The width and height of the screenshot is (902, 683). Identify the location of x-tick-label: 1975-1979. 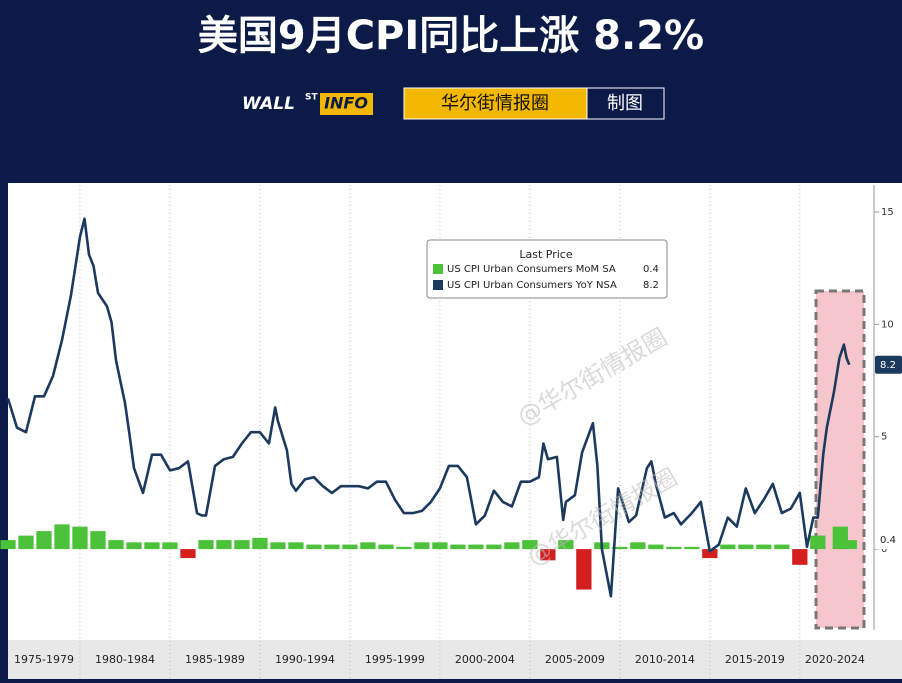
(44, 659).